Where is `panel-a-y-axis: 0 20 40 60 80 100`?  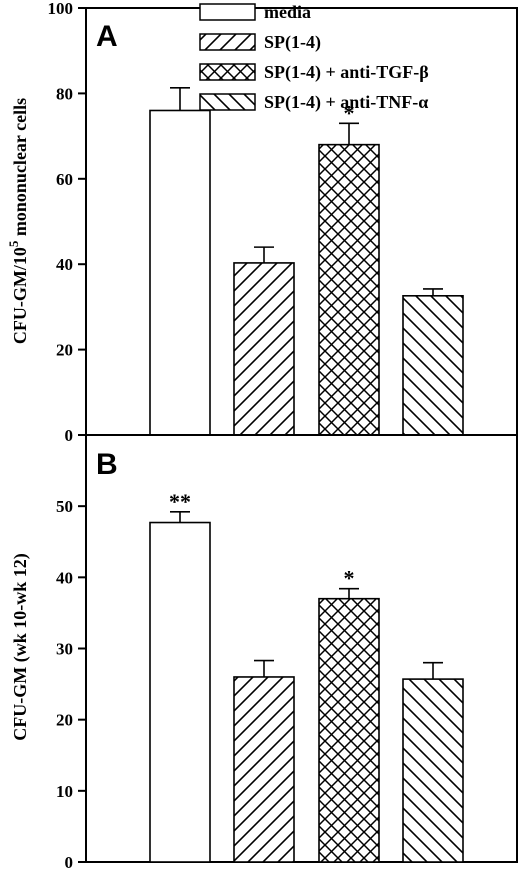 panel-a-y-axis: 0 20 40 60 80 100 is located at coordinates (67, 222).